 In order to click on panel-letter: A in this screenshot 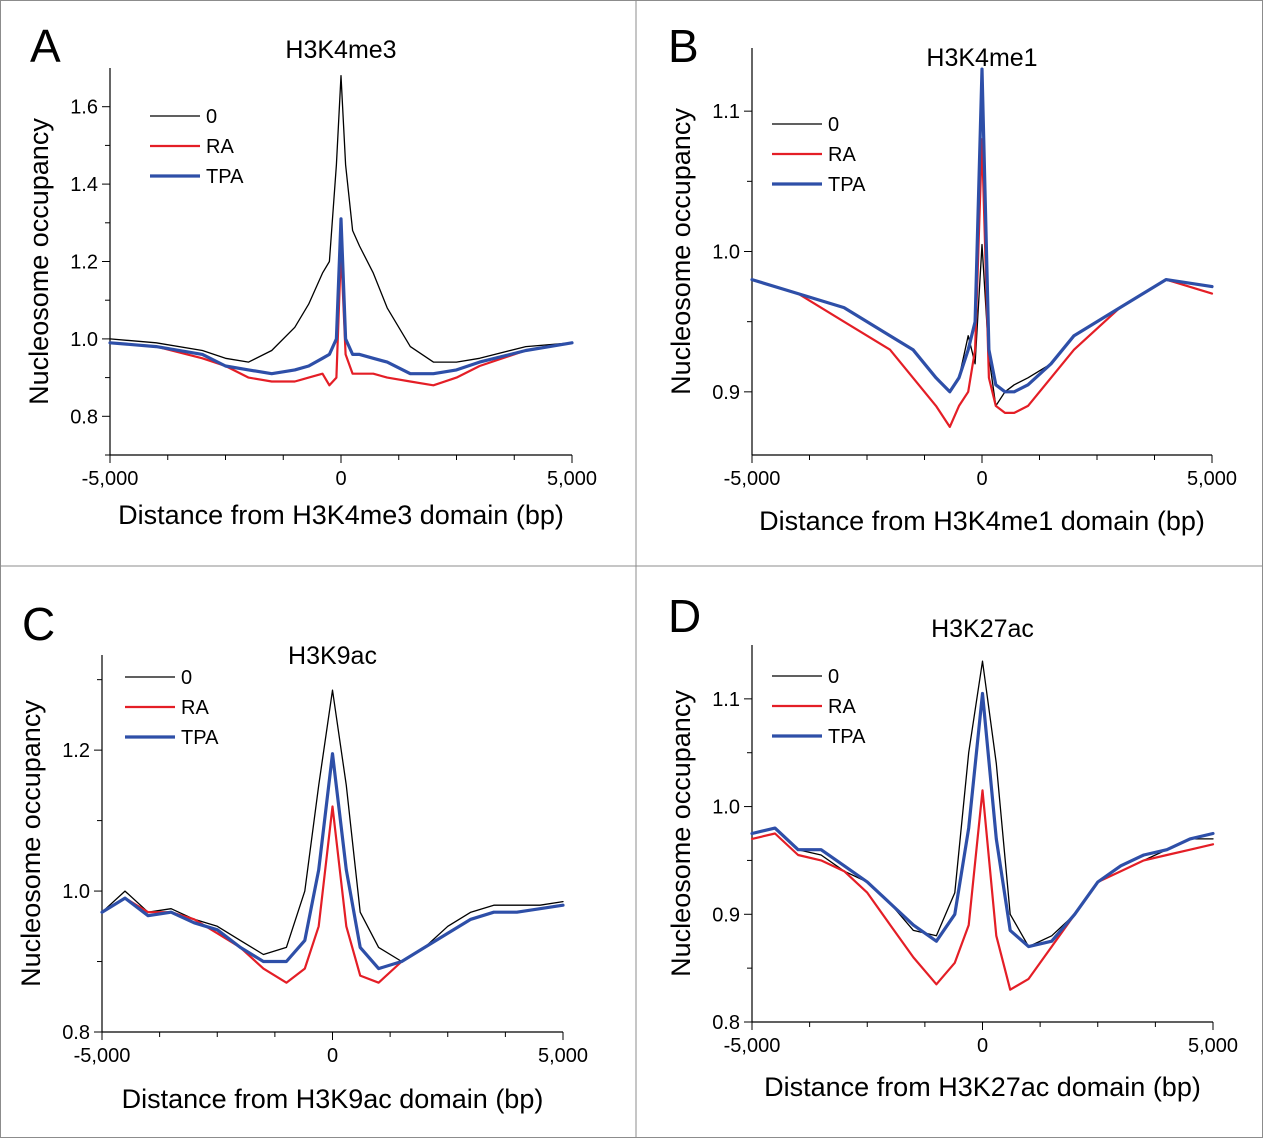, I will do `click(45, 46)`.